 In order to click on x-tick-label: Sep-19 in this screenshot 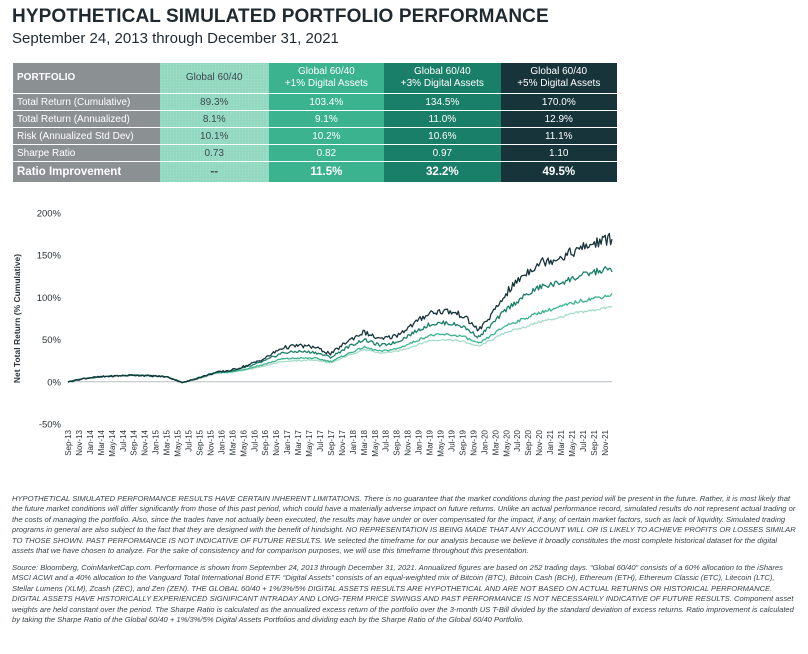, I will do `click(462, 442)`.